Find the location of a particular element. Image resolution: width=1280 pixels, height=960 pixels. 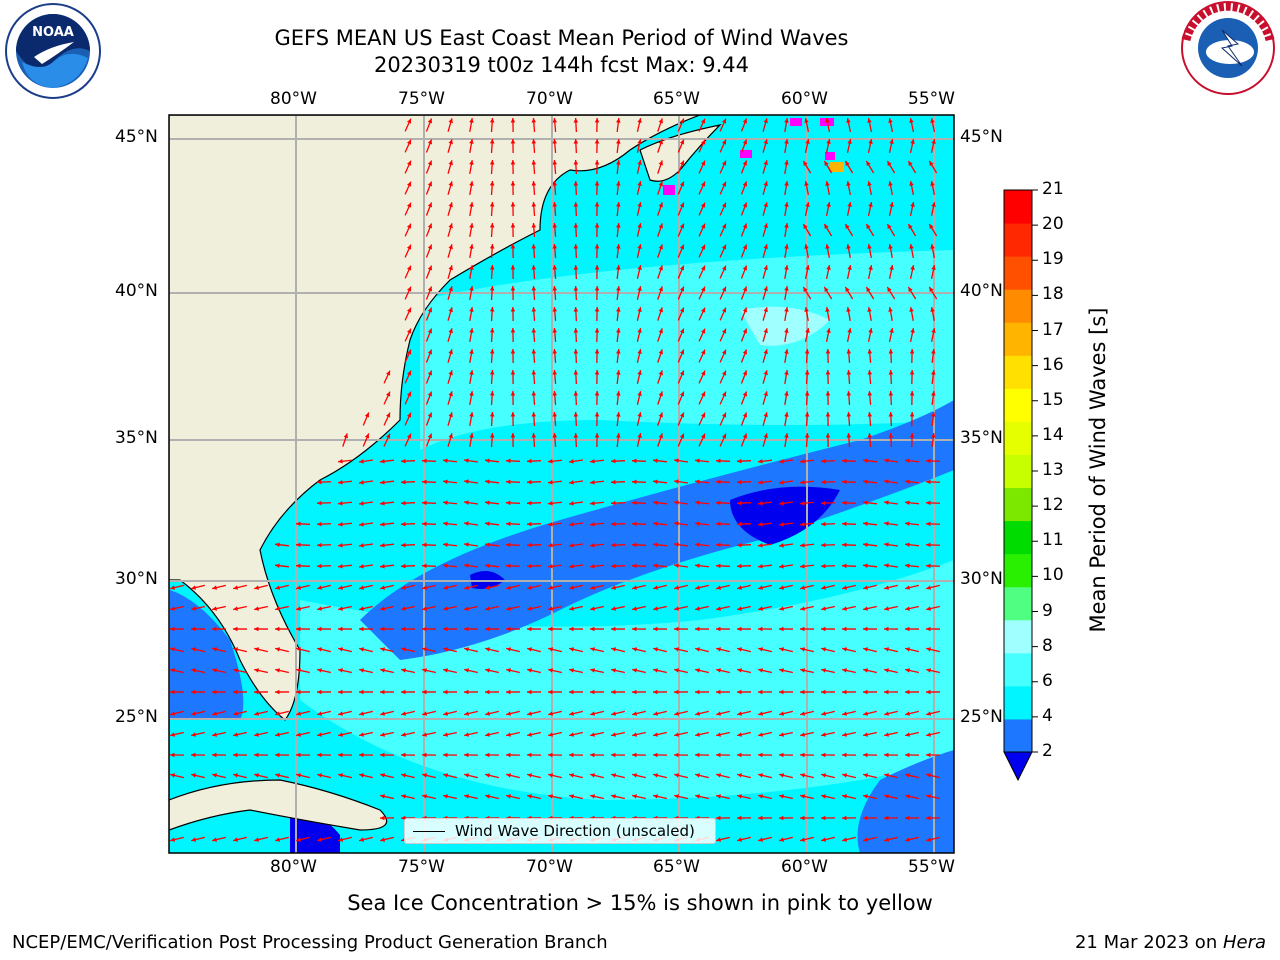

footer-host: Hera is located at coordinates (1244, 942).